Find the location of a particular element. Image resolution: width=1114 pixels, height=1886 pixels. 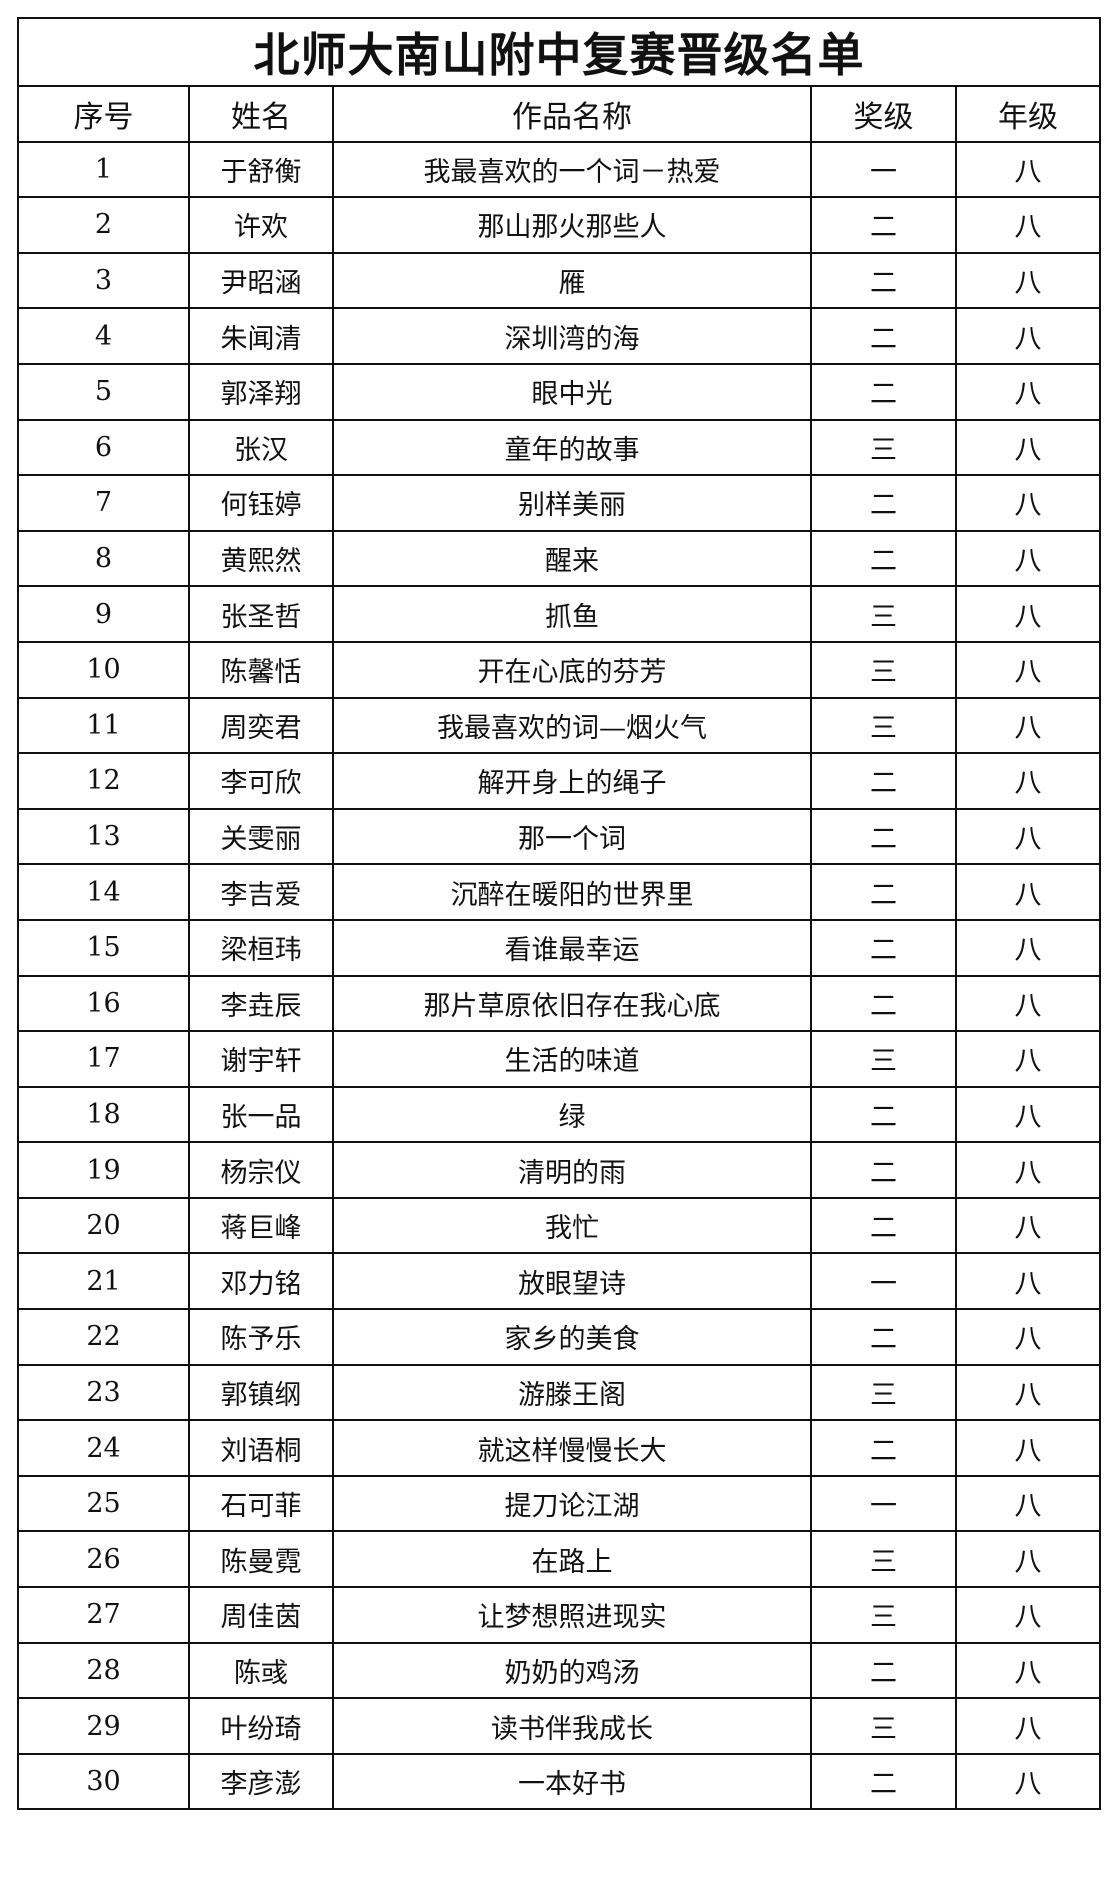

cell-work-title: 奶奶的鸡汤 is located at coordinates (572, 1670).